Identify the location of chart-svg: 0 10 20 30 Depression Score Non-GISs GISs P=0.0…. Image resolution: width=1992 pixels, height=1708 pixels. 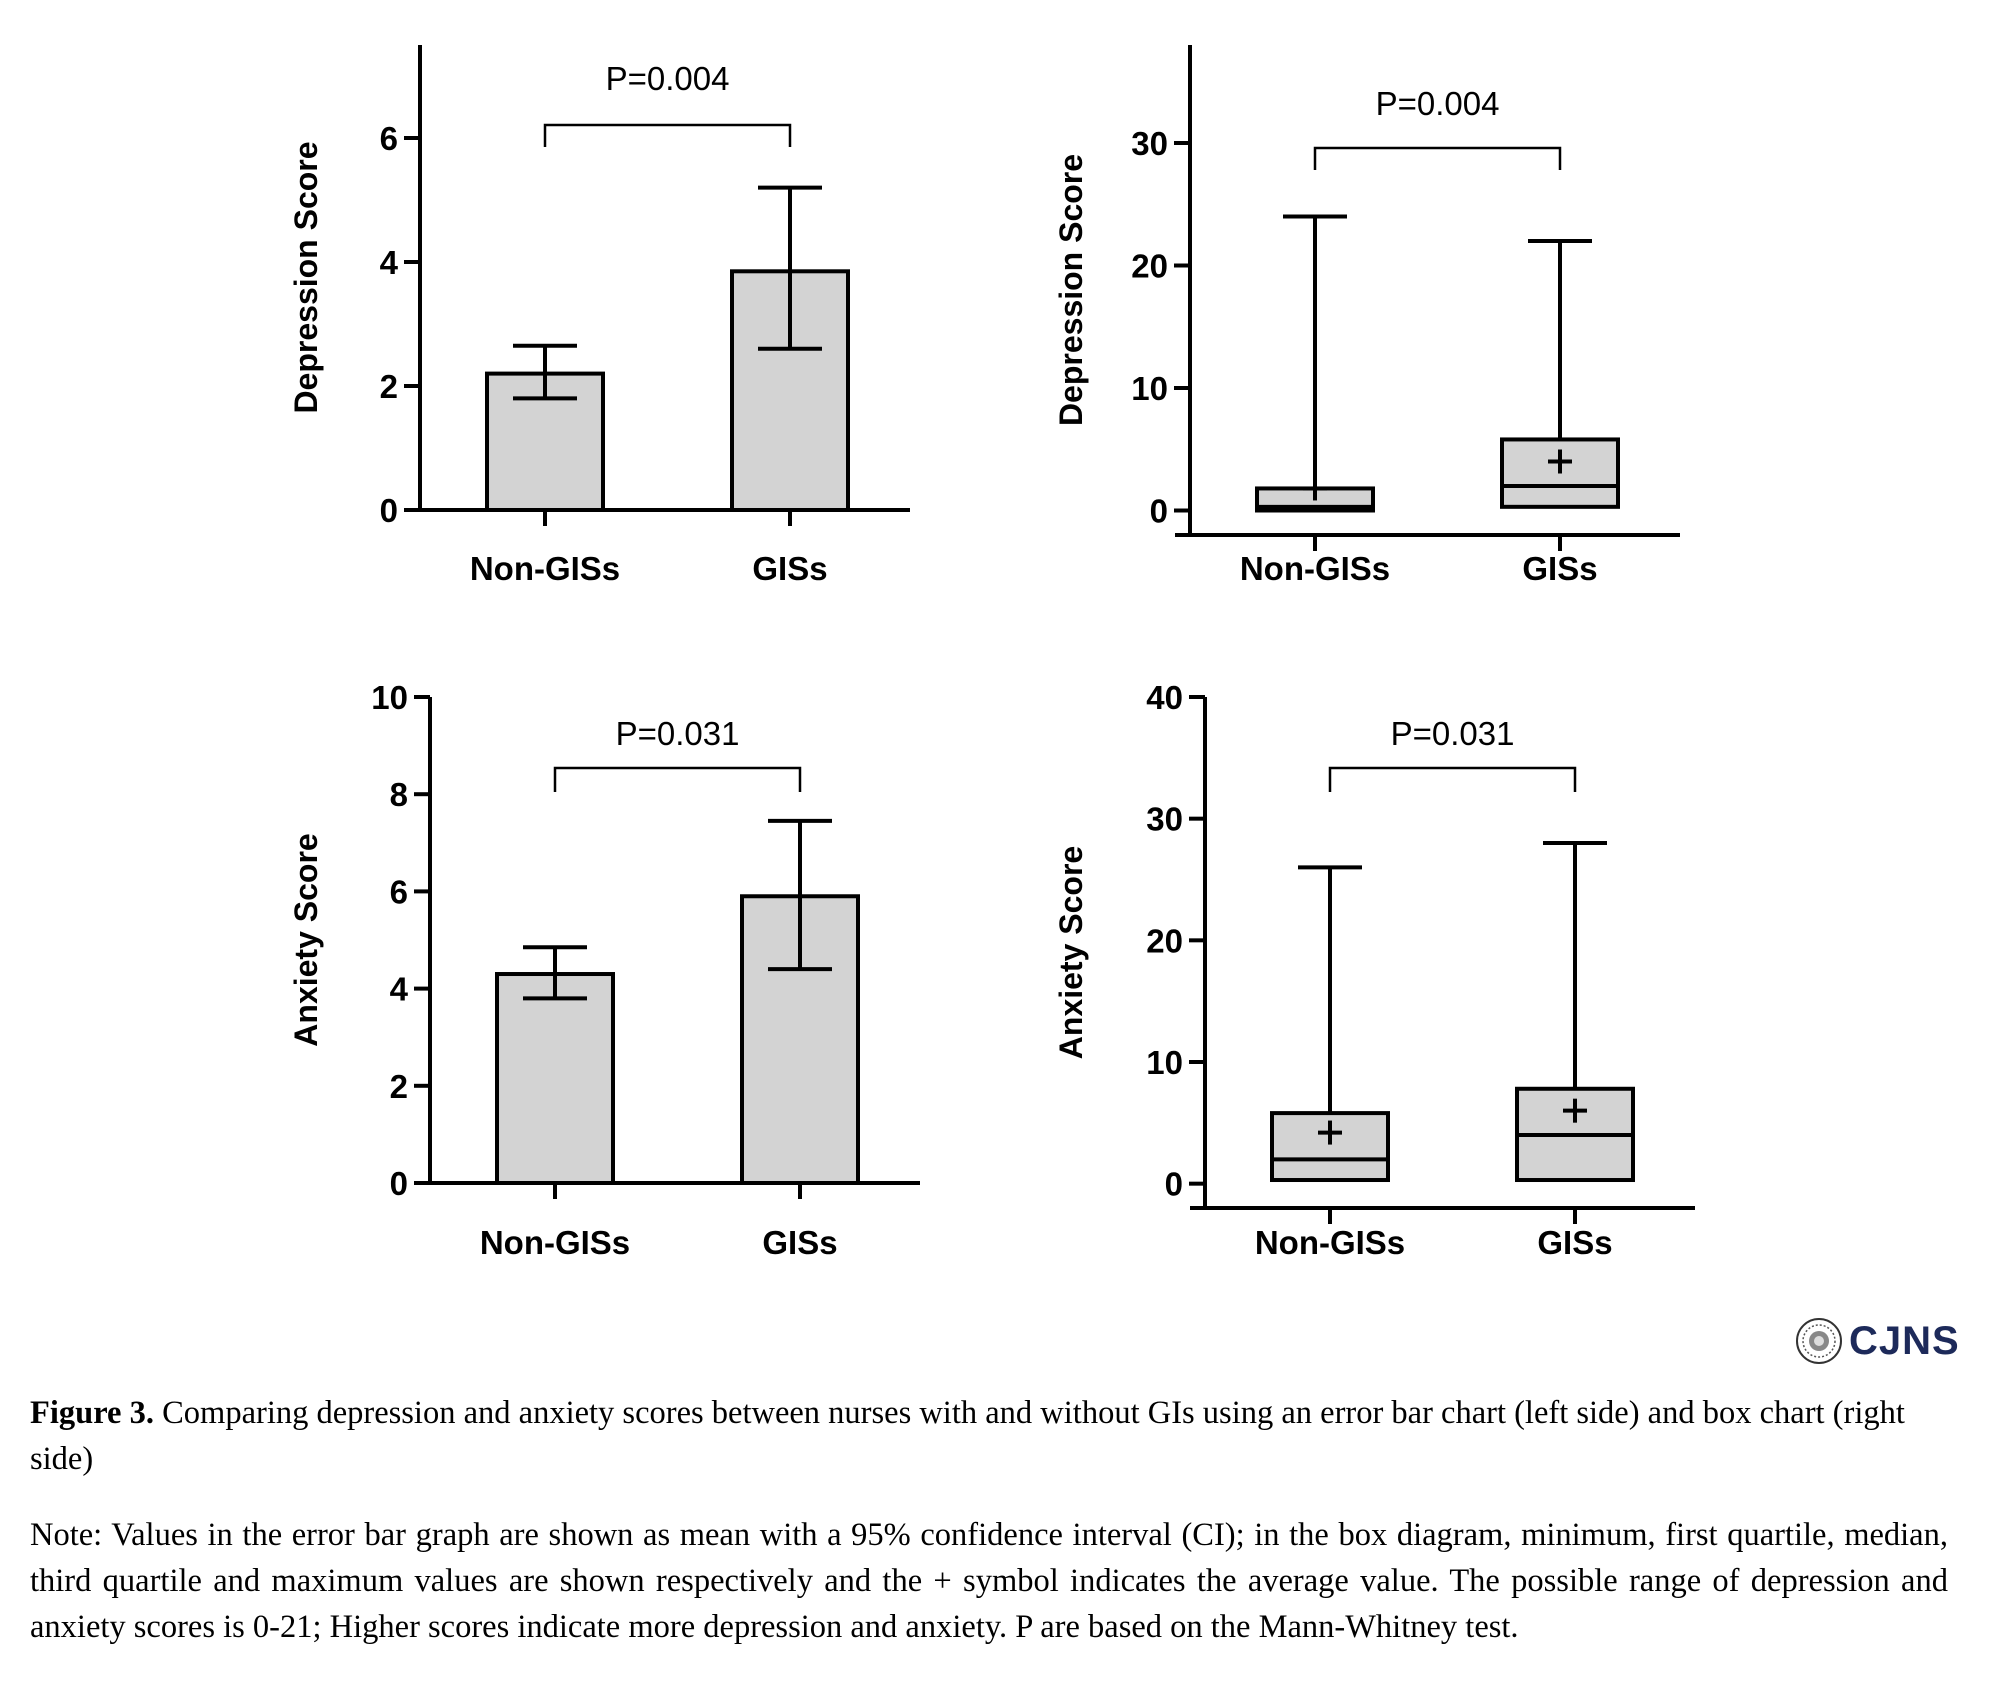
(1366, 316).